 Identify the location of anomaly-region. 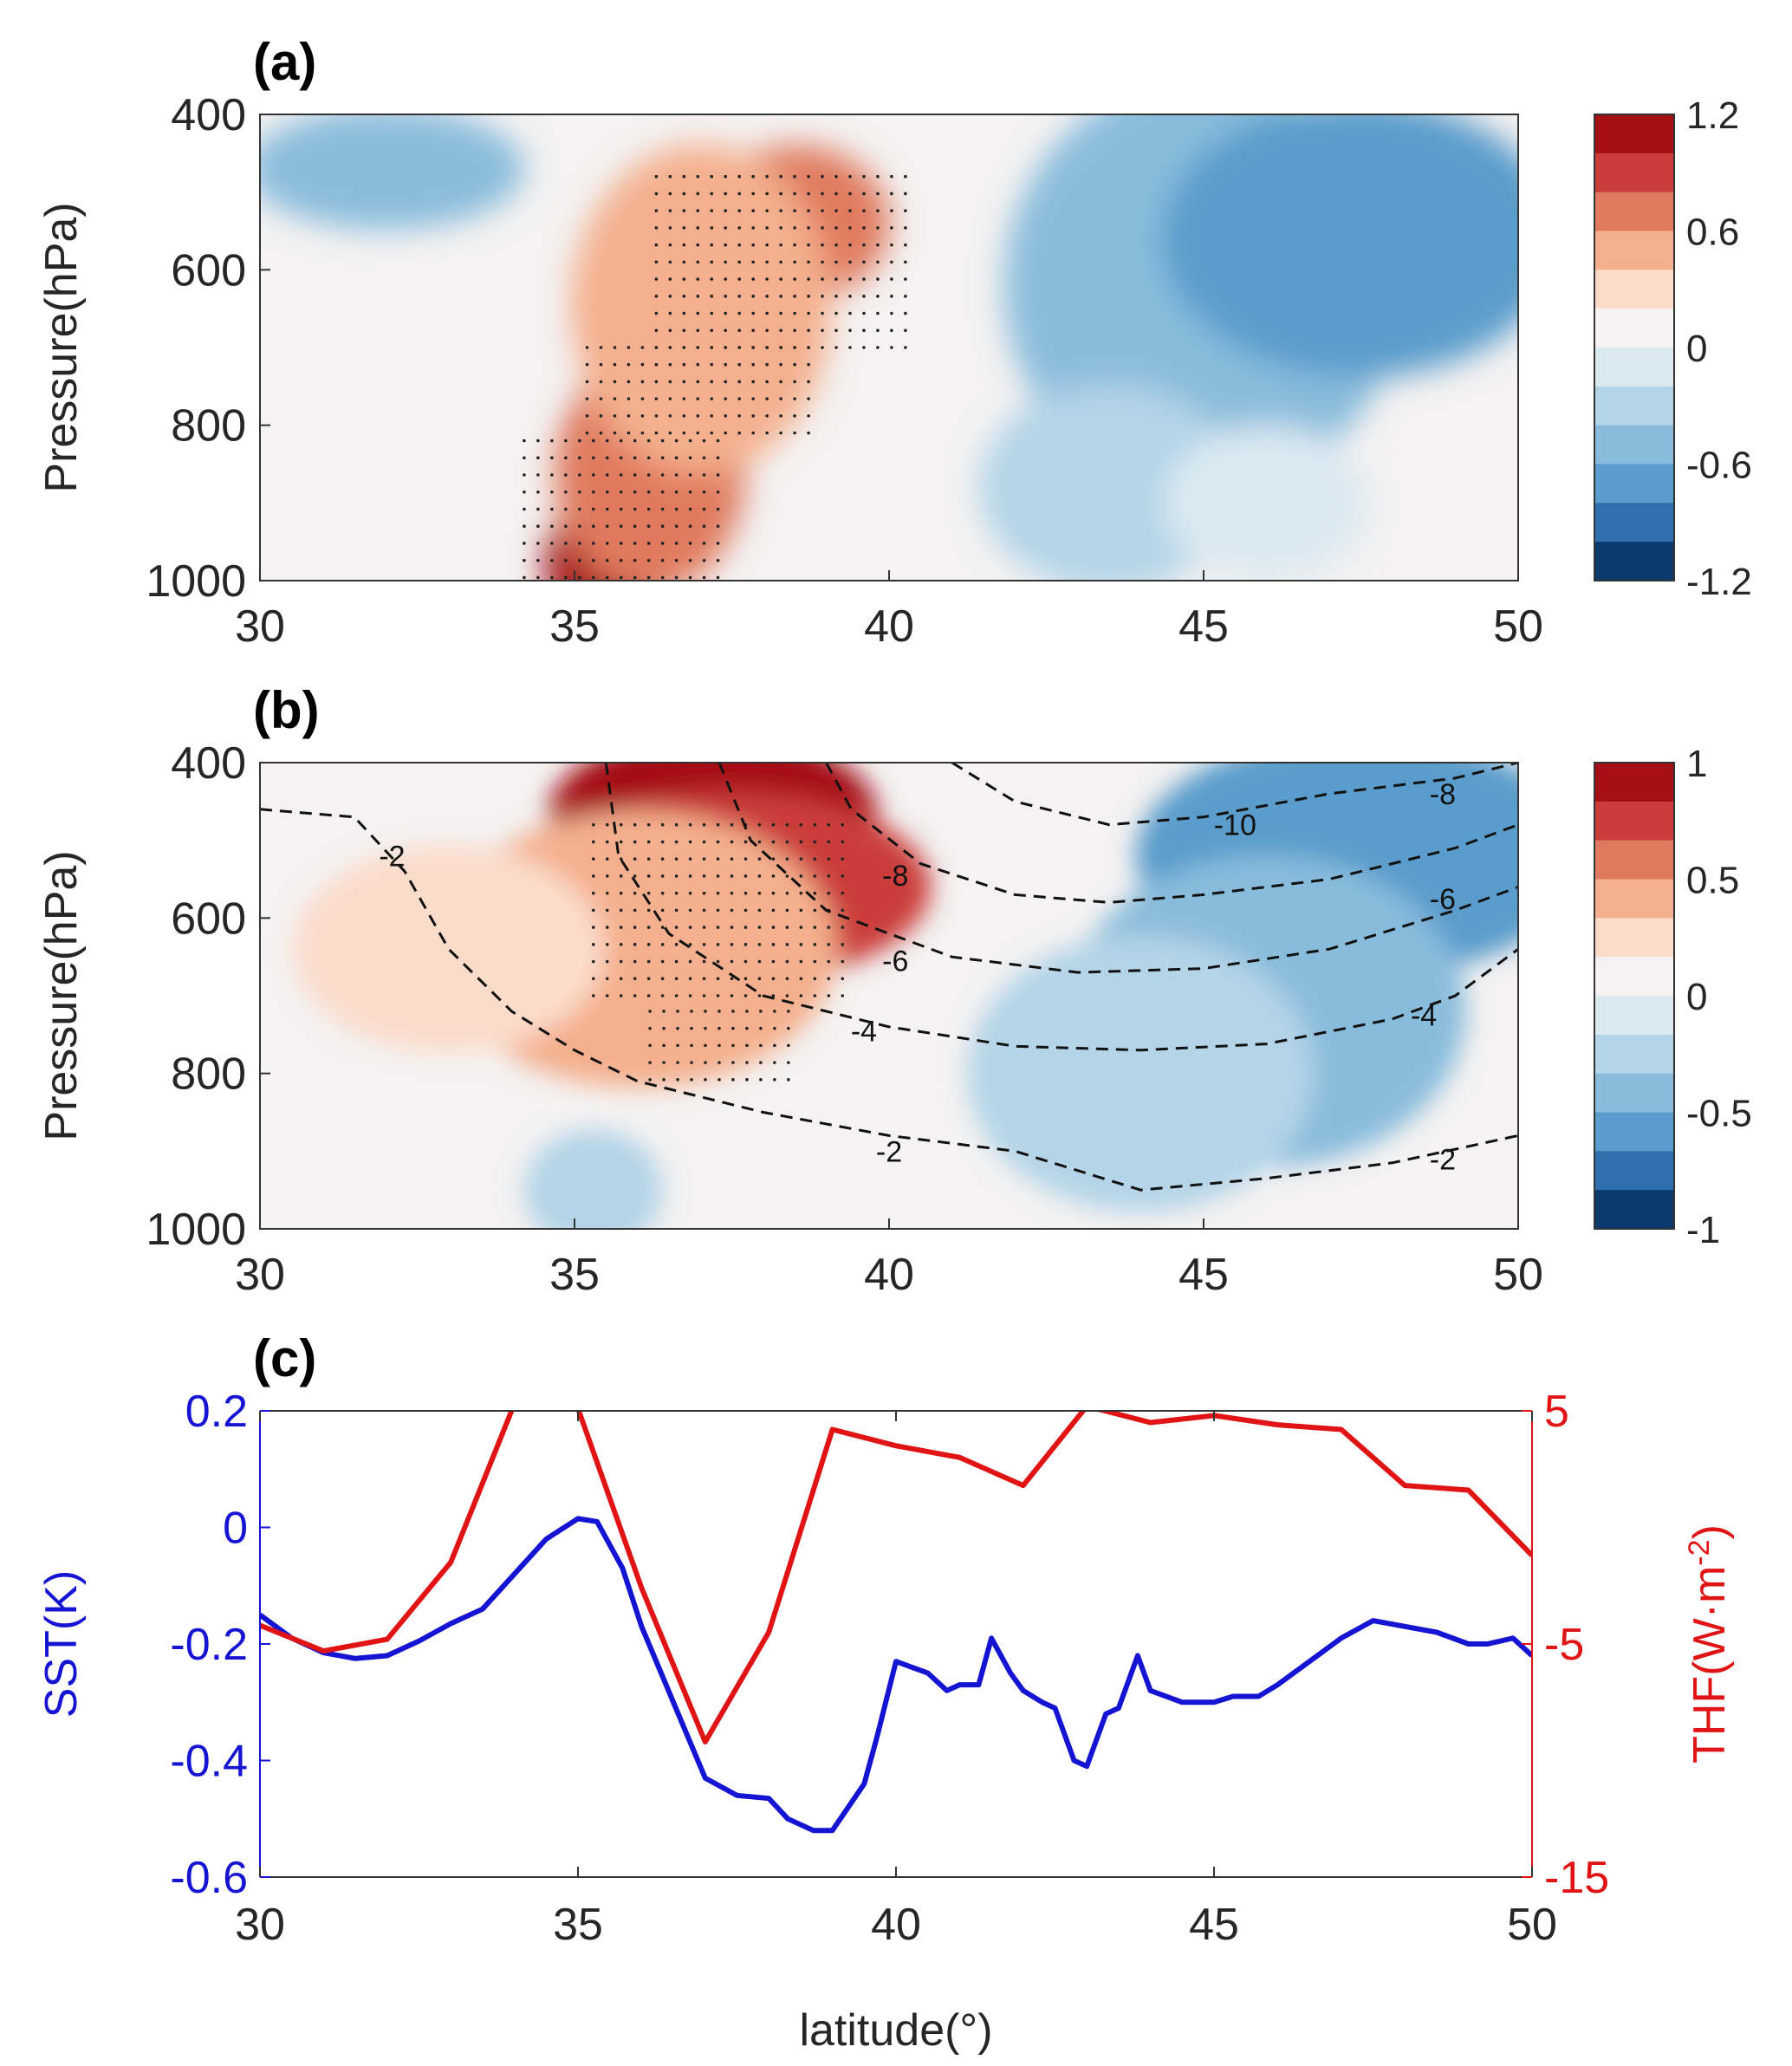
(392, 172).